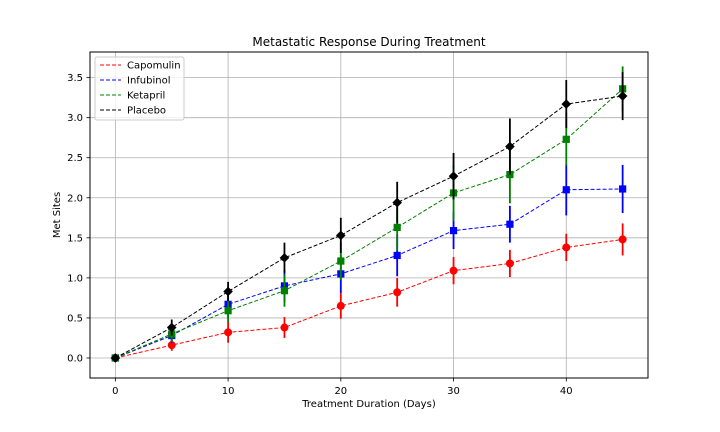  What do you see at coordinates (368, 404) in the screenshot?
I see `x-axis-label: Treatment Duration (Days)` at bounding box center [368, 404].